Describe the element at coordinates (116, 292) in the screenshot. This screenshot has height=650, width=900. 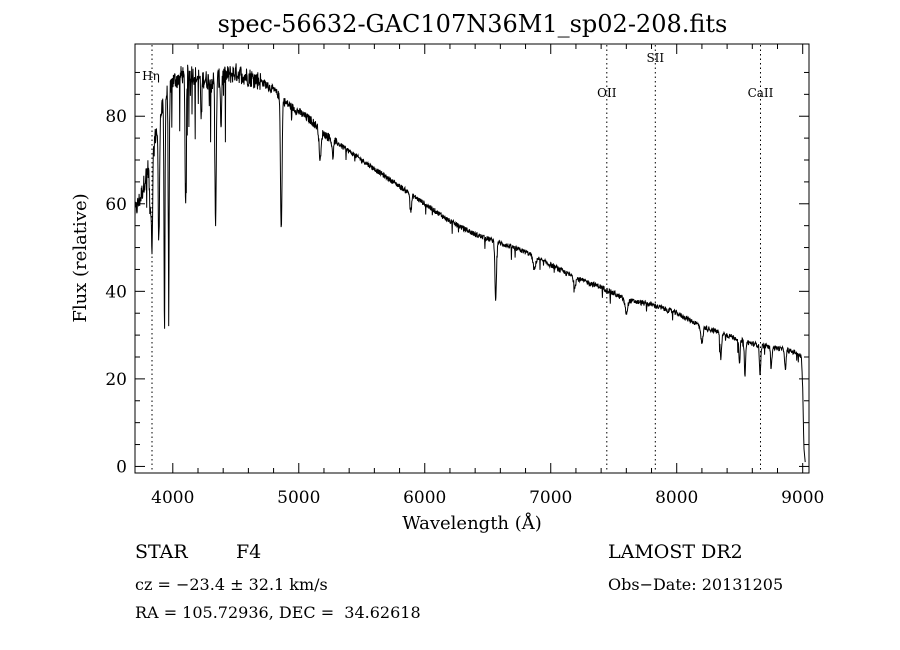
I see `y-tick-label: 40` at that location.